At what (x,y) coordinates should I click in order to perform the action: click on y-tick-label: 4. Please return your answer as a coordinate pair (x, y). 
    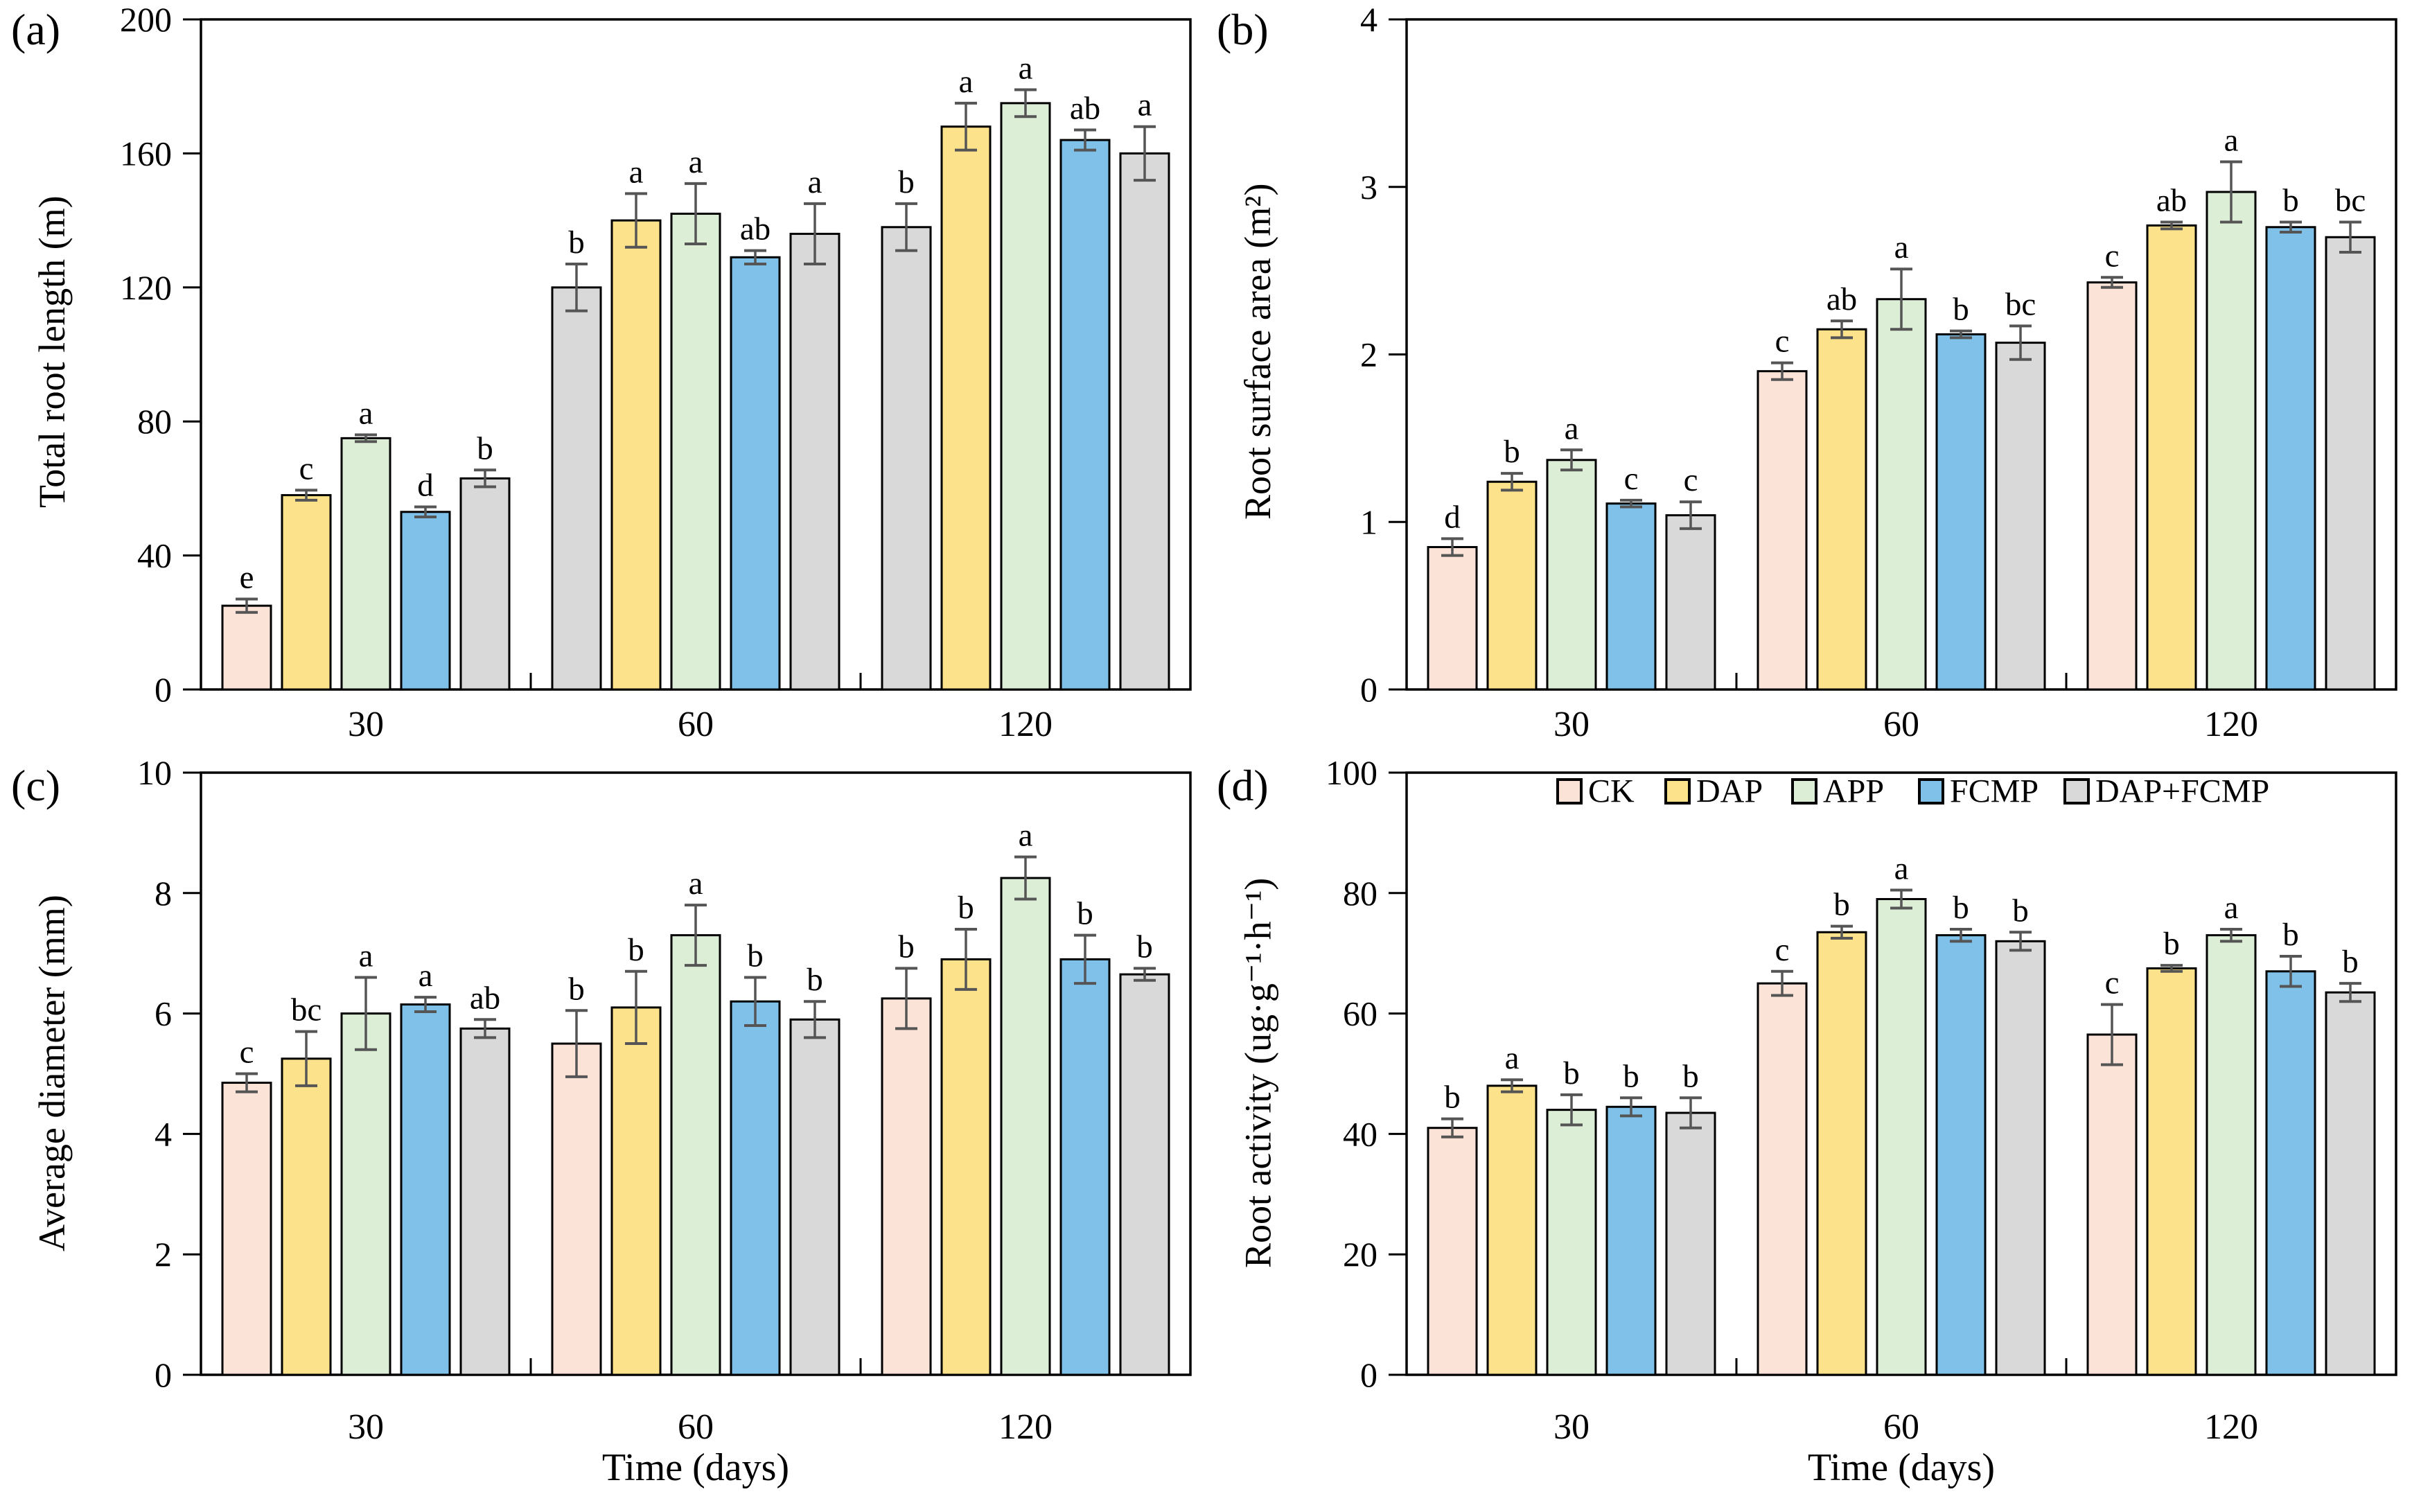
    Looking at the image, I should click on (163, 1133).